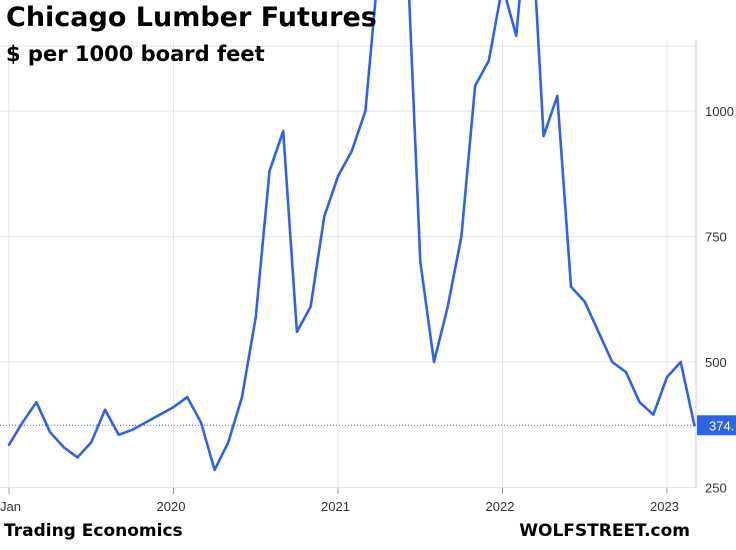 The width and height of the screenshot is (736, 550). I want to click on last-value-marker: 374., so click(368, 425).